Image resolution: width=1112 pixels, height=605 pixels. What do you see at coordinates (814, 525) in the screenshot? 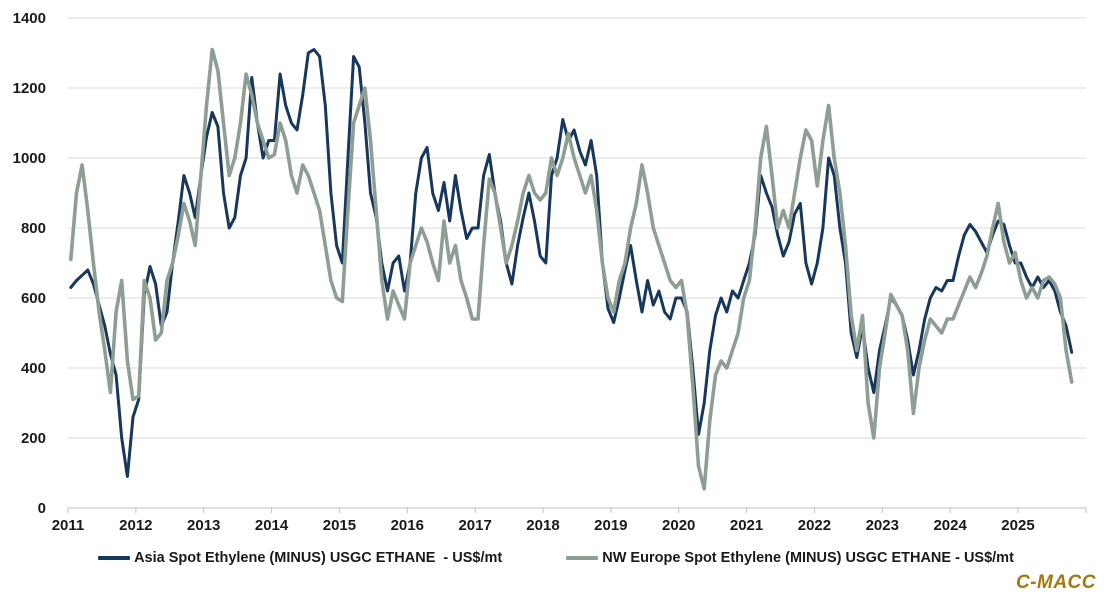
I see `x-tick-label: 2022` at bounding box center [814, 525].